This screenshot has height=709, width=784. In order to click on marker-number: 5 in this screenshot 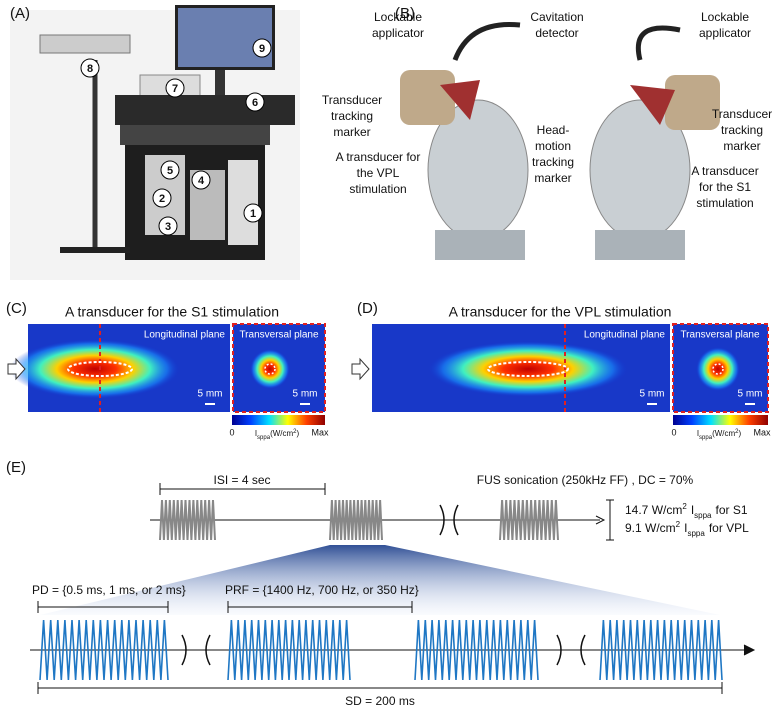, I will do `click(170, 171)`.